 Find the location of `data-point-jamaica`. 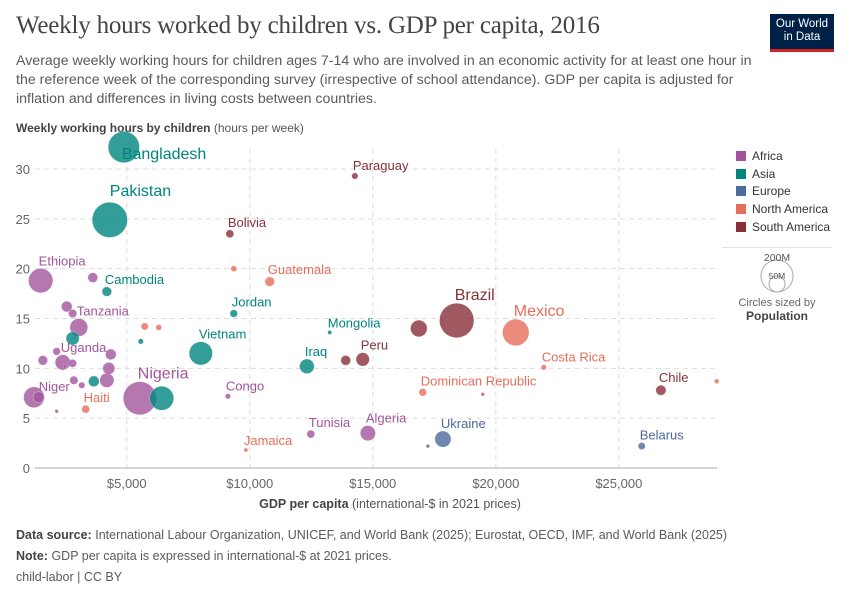

data-point-jamaica is located at coordinates (246, 450).